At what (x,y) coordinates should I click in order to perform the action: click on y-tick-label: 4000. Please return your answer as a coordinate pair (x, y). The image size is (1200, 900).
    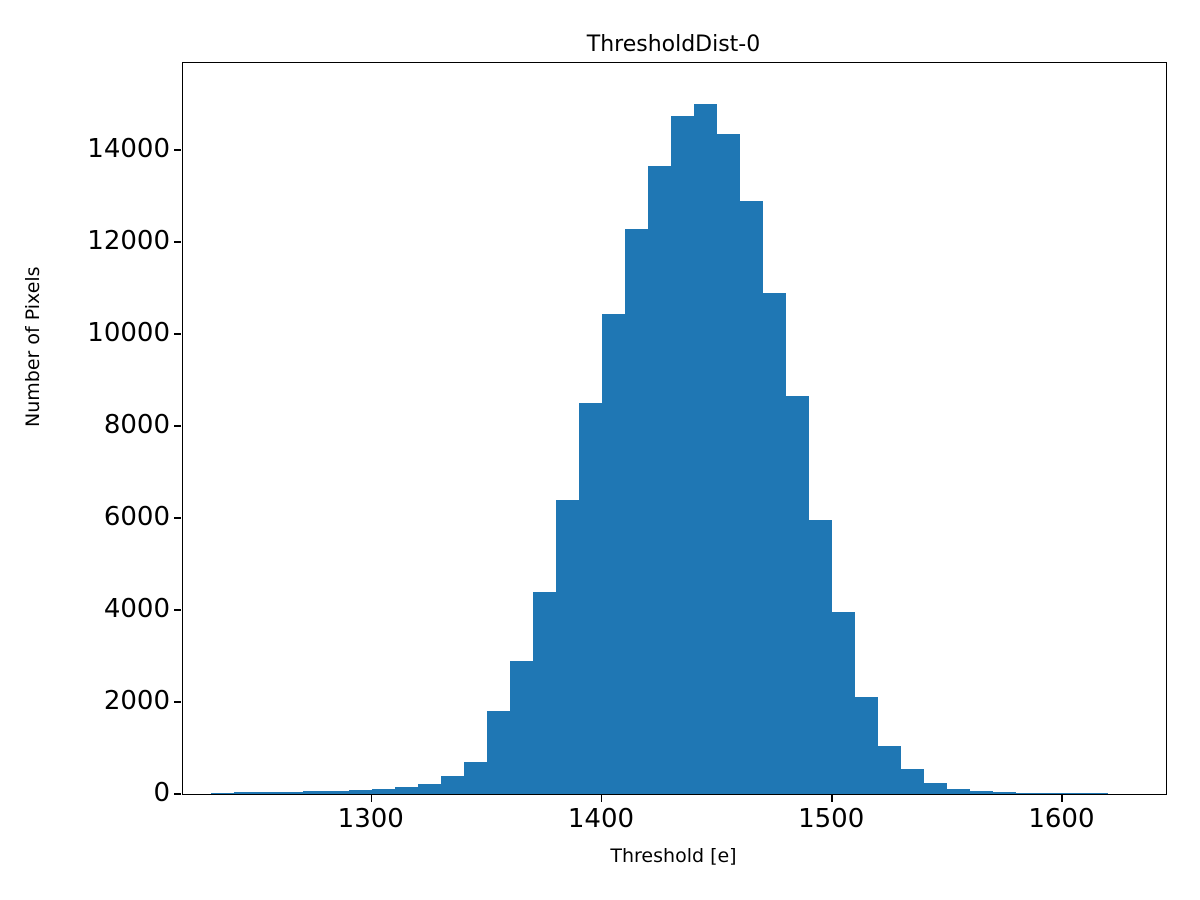
    Looking at the image, I should click on (136, 609).